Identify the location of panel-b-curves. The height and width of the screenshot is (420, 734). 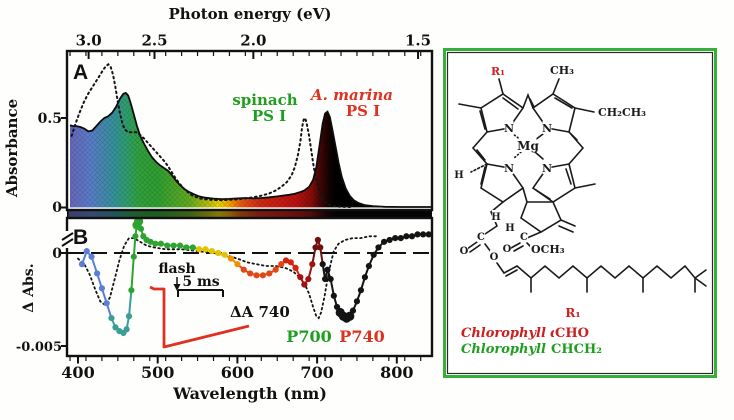
(249, 278).